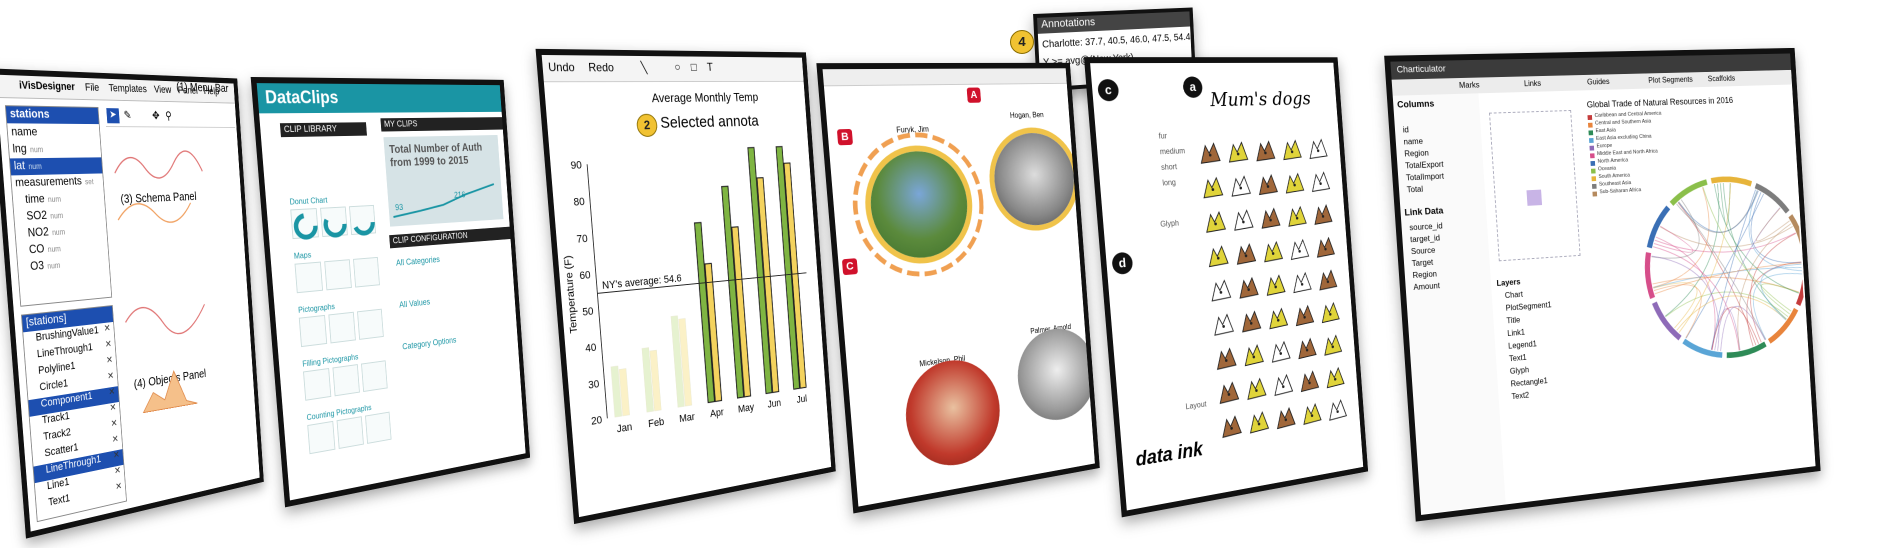  What do you see at coordinates (1406, 130) in the screenshot?
I see `column-item: id` at bounding box center [1406, 130].